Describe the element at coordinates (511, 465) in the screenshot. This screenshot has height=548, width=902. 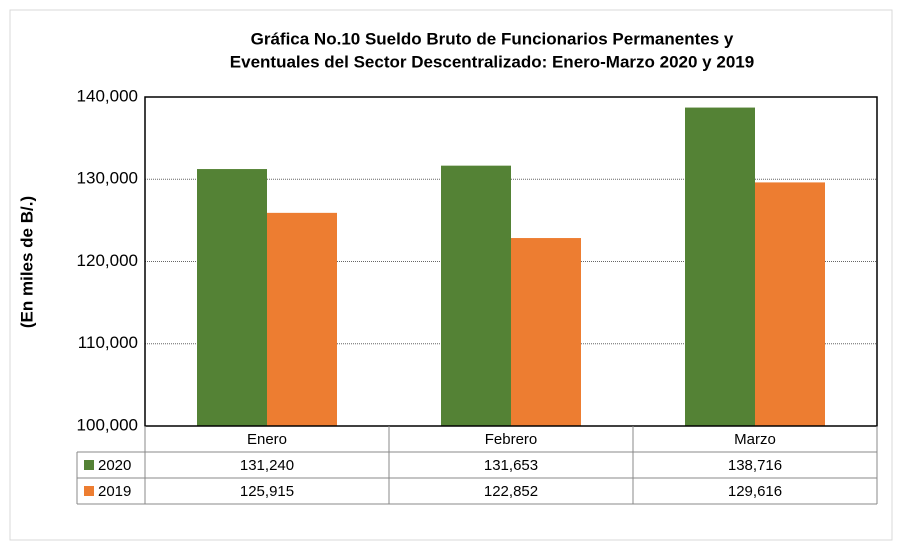
I see `data-label: 131,653` at that location.